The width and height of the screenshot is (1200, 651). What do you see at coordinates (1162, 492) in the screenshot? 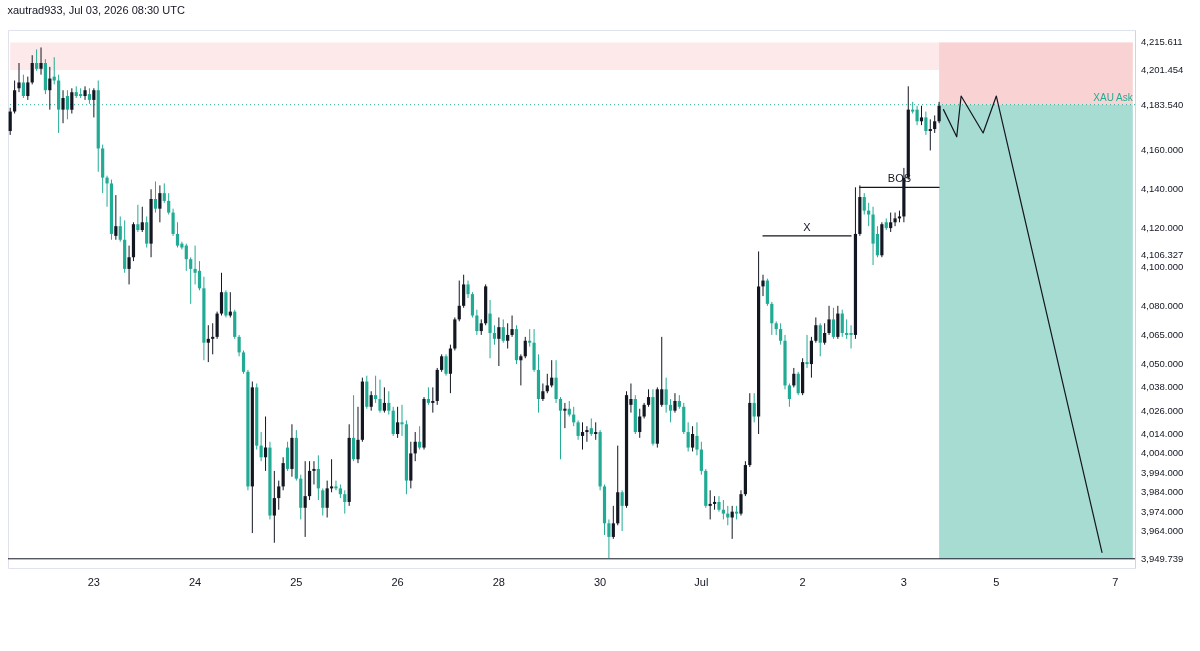
I see `y-tick-label: 3,984.000` at bounding box center [1162, 492].